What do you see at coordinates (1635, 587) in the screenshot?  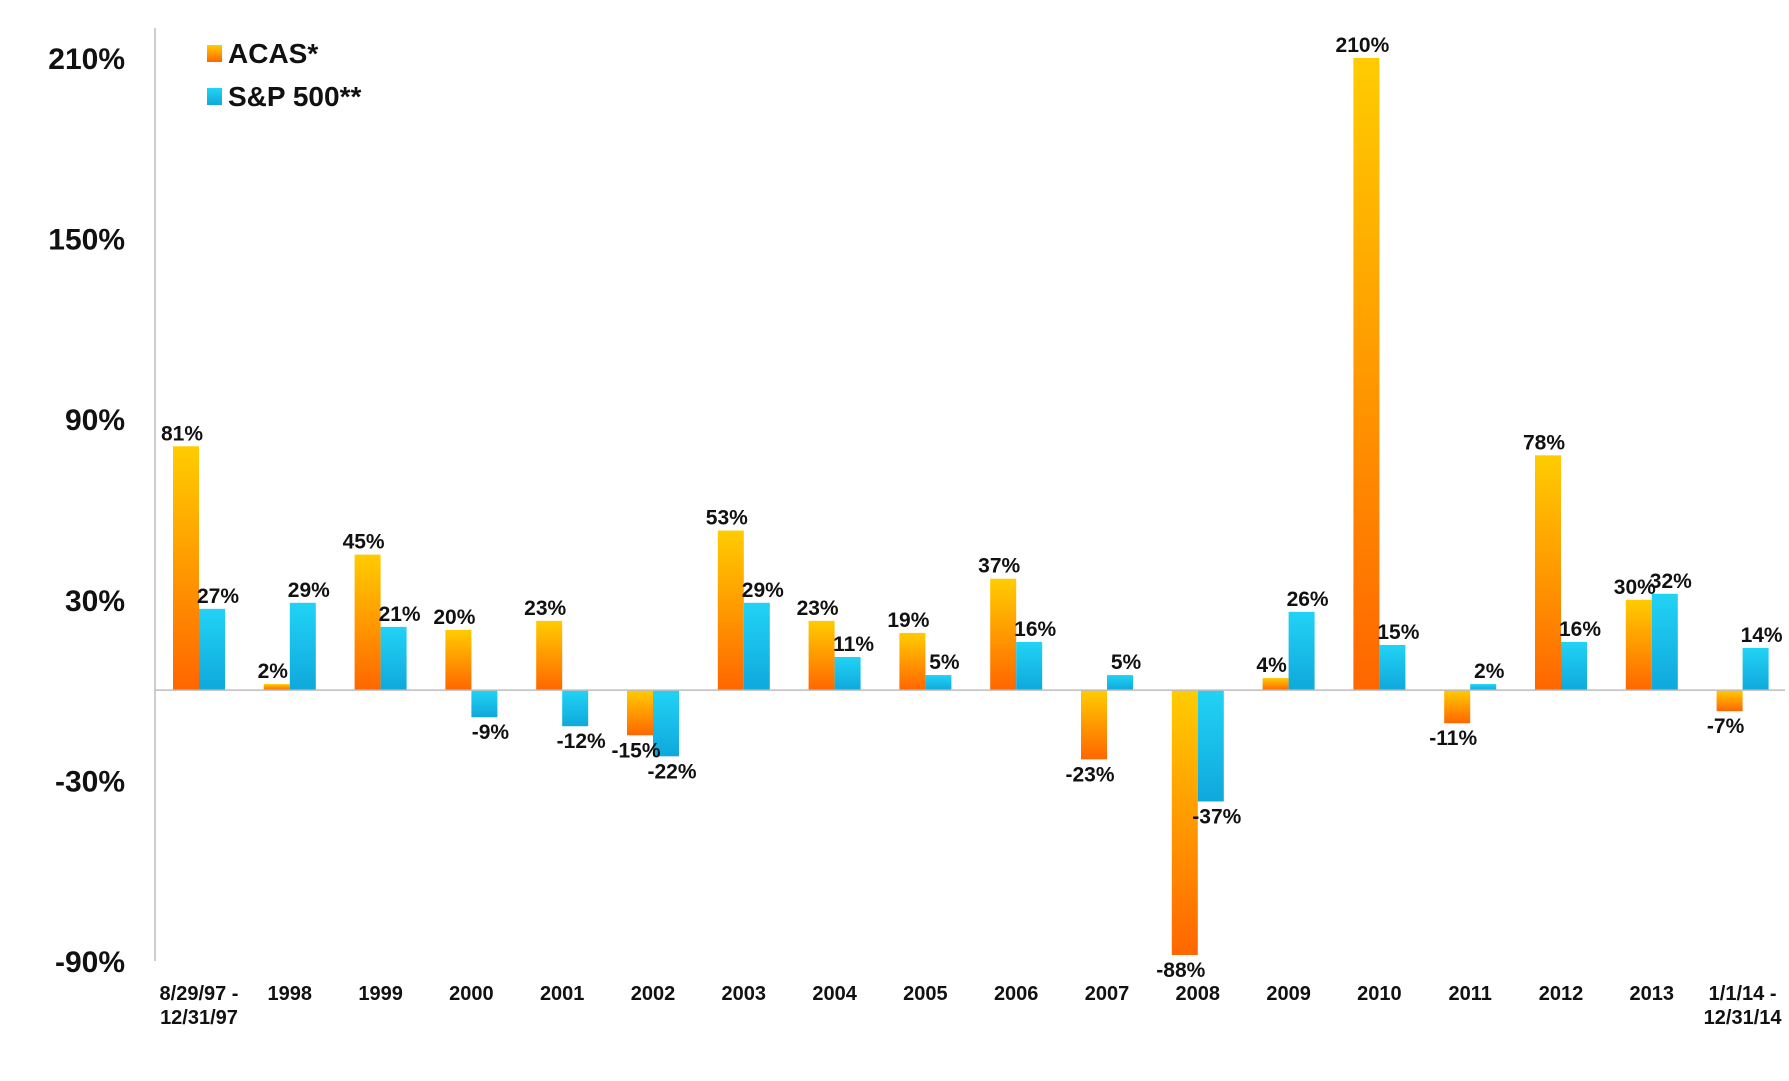 I see `data-label-acas: 30%` at bounding box center [1635, 587].